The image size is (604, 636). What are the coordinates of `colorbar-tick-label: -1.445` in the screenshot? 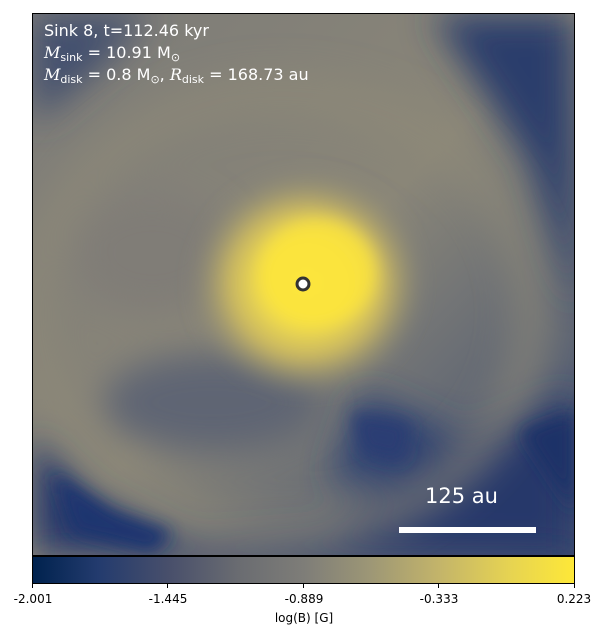 It's located at (168, 599).